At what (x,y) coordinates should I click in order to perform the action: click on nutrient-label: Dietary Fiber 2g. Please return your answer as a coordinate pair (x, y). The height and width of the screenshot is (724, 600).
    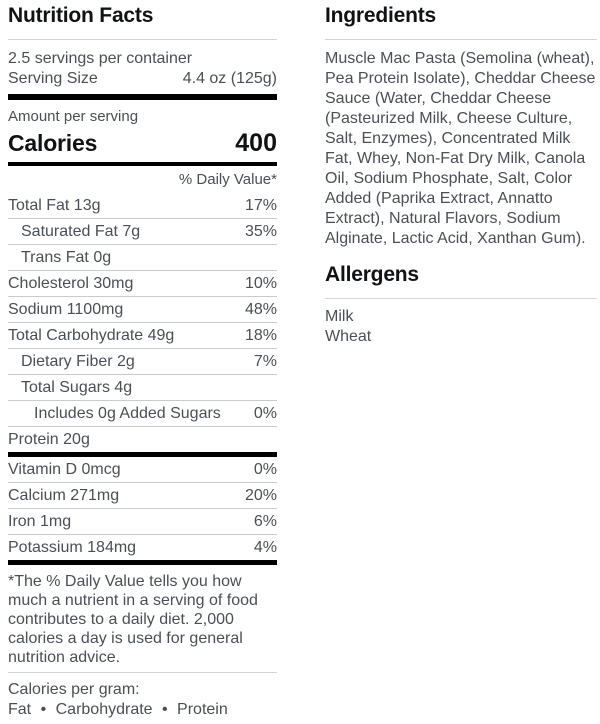
    Looking at the image, I should click on (78, 361).